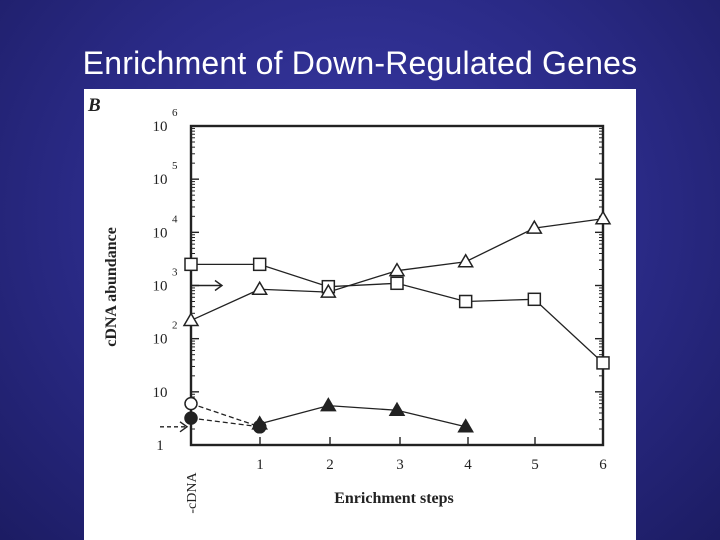  What do you see at coordinates (192, 356) in the screenshot?
I see `annotation-arrows` at bounding box center [192, 356].